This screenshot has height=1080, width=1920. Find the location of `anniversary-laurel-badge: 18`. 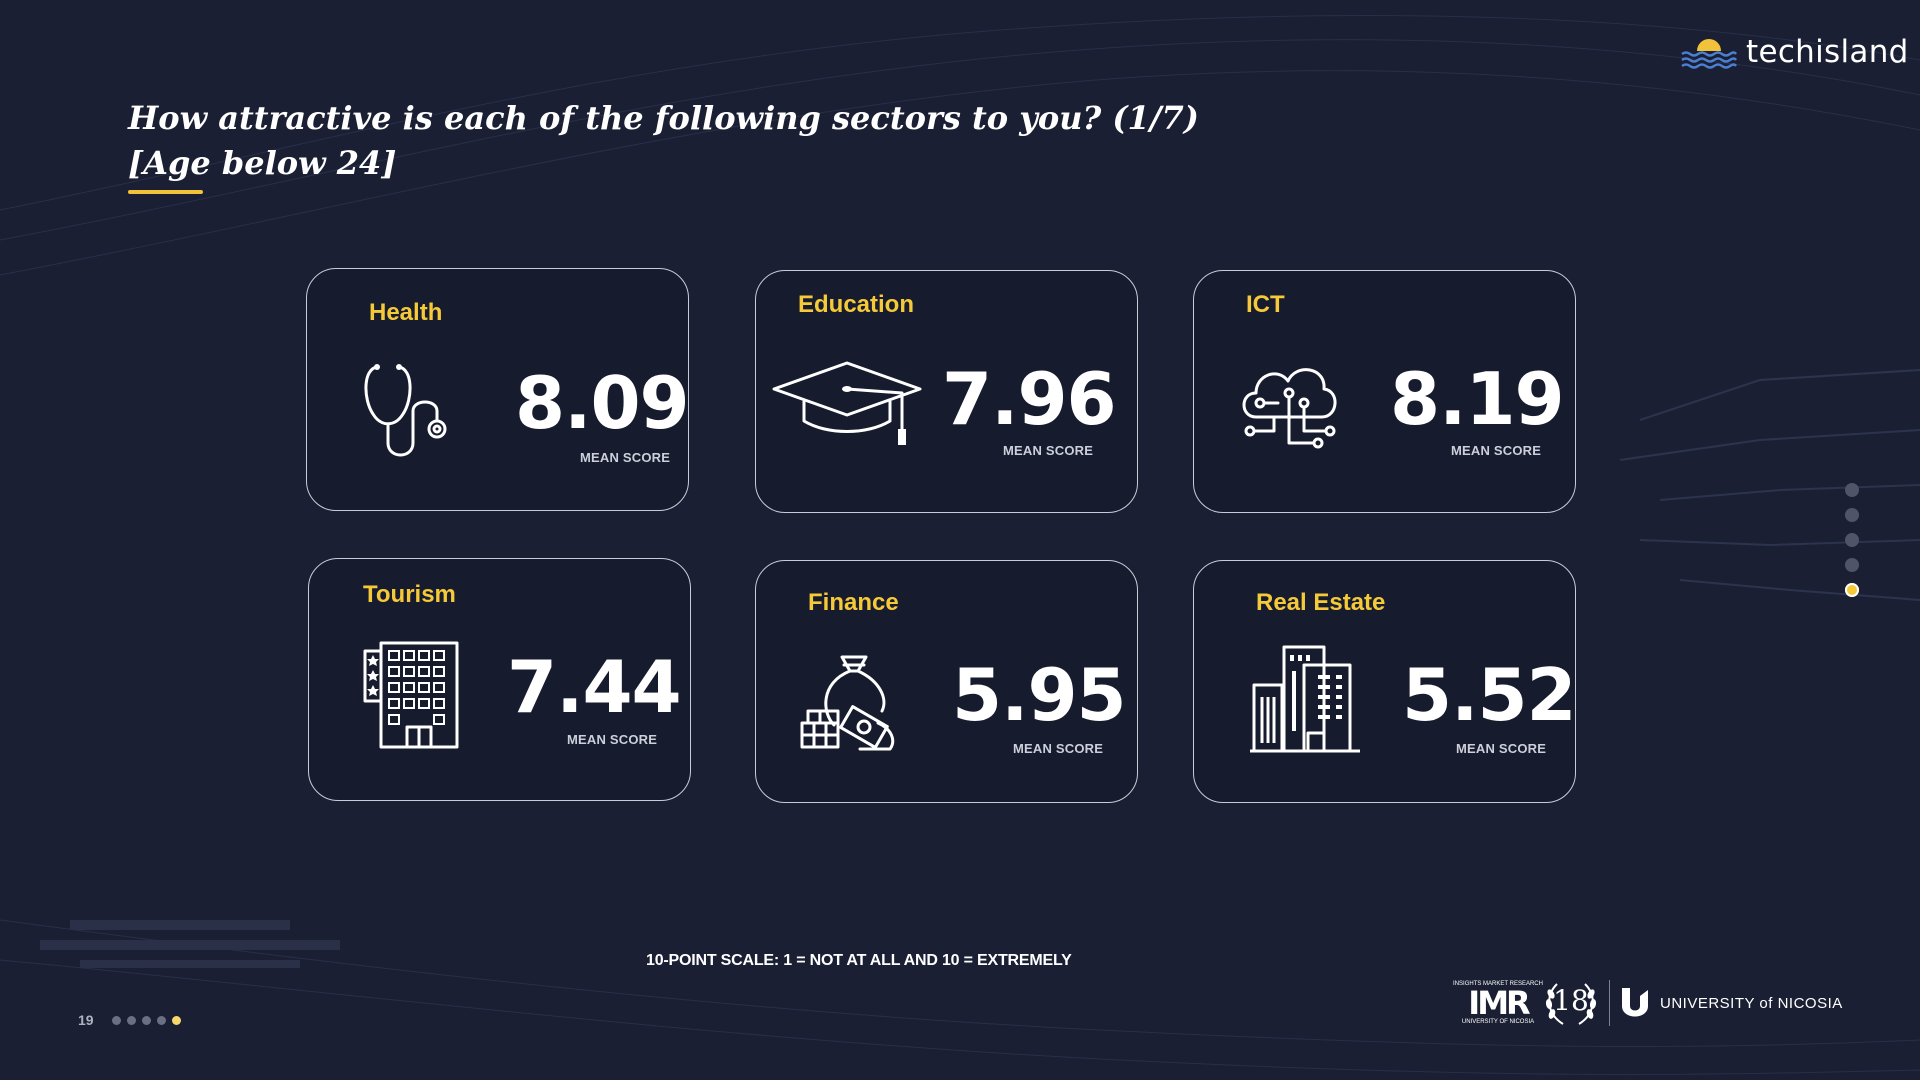

anniversary-laurel-badge: 18 is located at coordinates (1571, 1003).